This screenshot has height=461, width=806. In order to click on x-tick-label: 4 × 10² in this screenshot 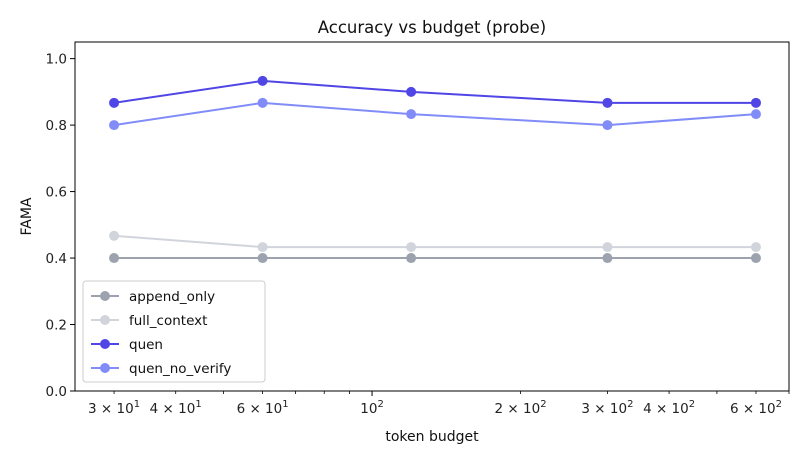, I will do `click(669, 408)`.